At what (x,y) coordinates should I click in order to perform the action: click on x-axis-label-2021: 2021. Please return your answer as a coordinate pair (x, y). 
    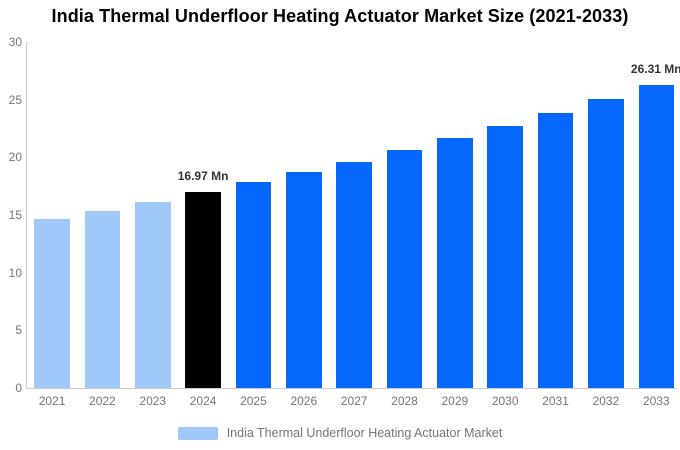
    Looking at the image, I should click on (52, 401).